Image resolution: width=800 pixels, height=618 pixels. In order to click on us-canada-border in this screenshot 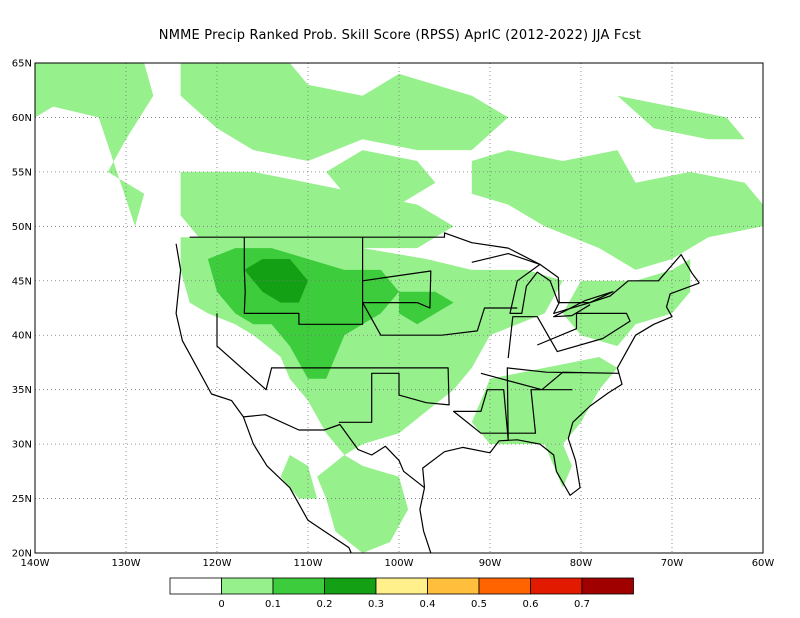, I will do `click(444, 273)`.